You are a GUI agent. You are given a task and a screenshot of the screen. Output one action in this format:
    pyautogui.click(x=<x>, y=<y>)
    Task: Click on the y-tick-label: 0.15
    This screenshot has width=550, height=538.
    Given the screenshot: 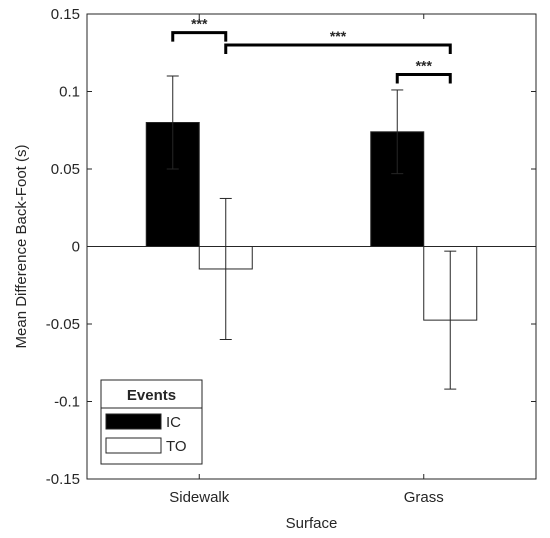 What is the action you would take?
    pyautogui.click(x=65, y=14)
    